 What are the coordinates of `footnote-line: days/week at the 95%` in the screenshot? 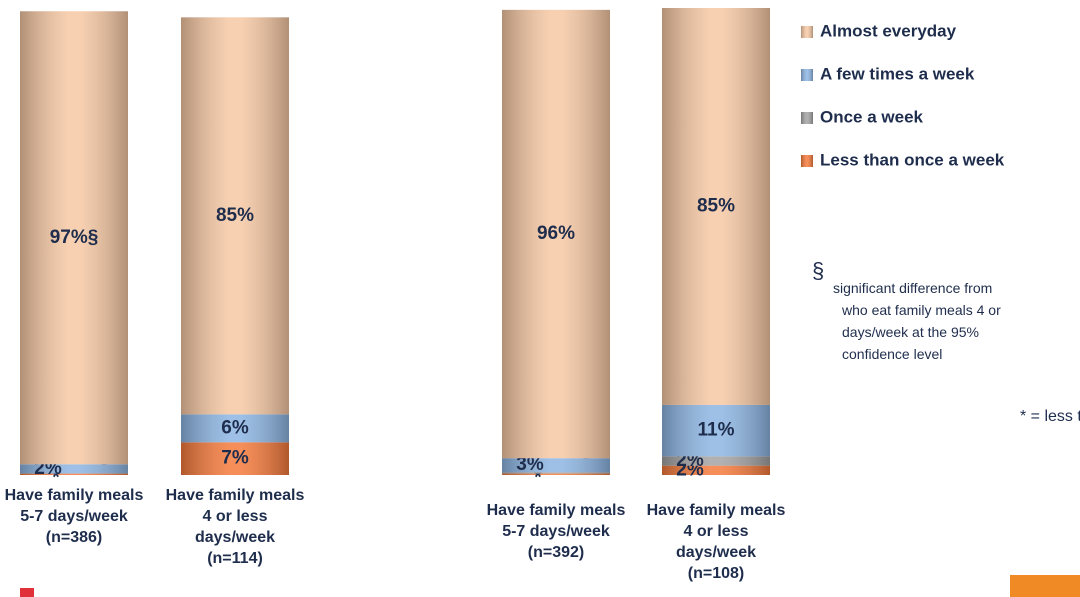 It's located at (910, 332).